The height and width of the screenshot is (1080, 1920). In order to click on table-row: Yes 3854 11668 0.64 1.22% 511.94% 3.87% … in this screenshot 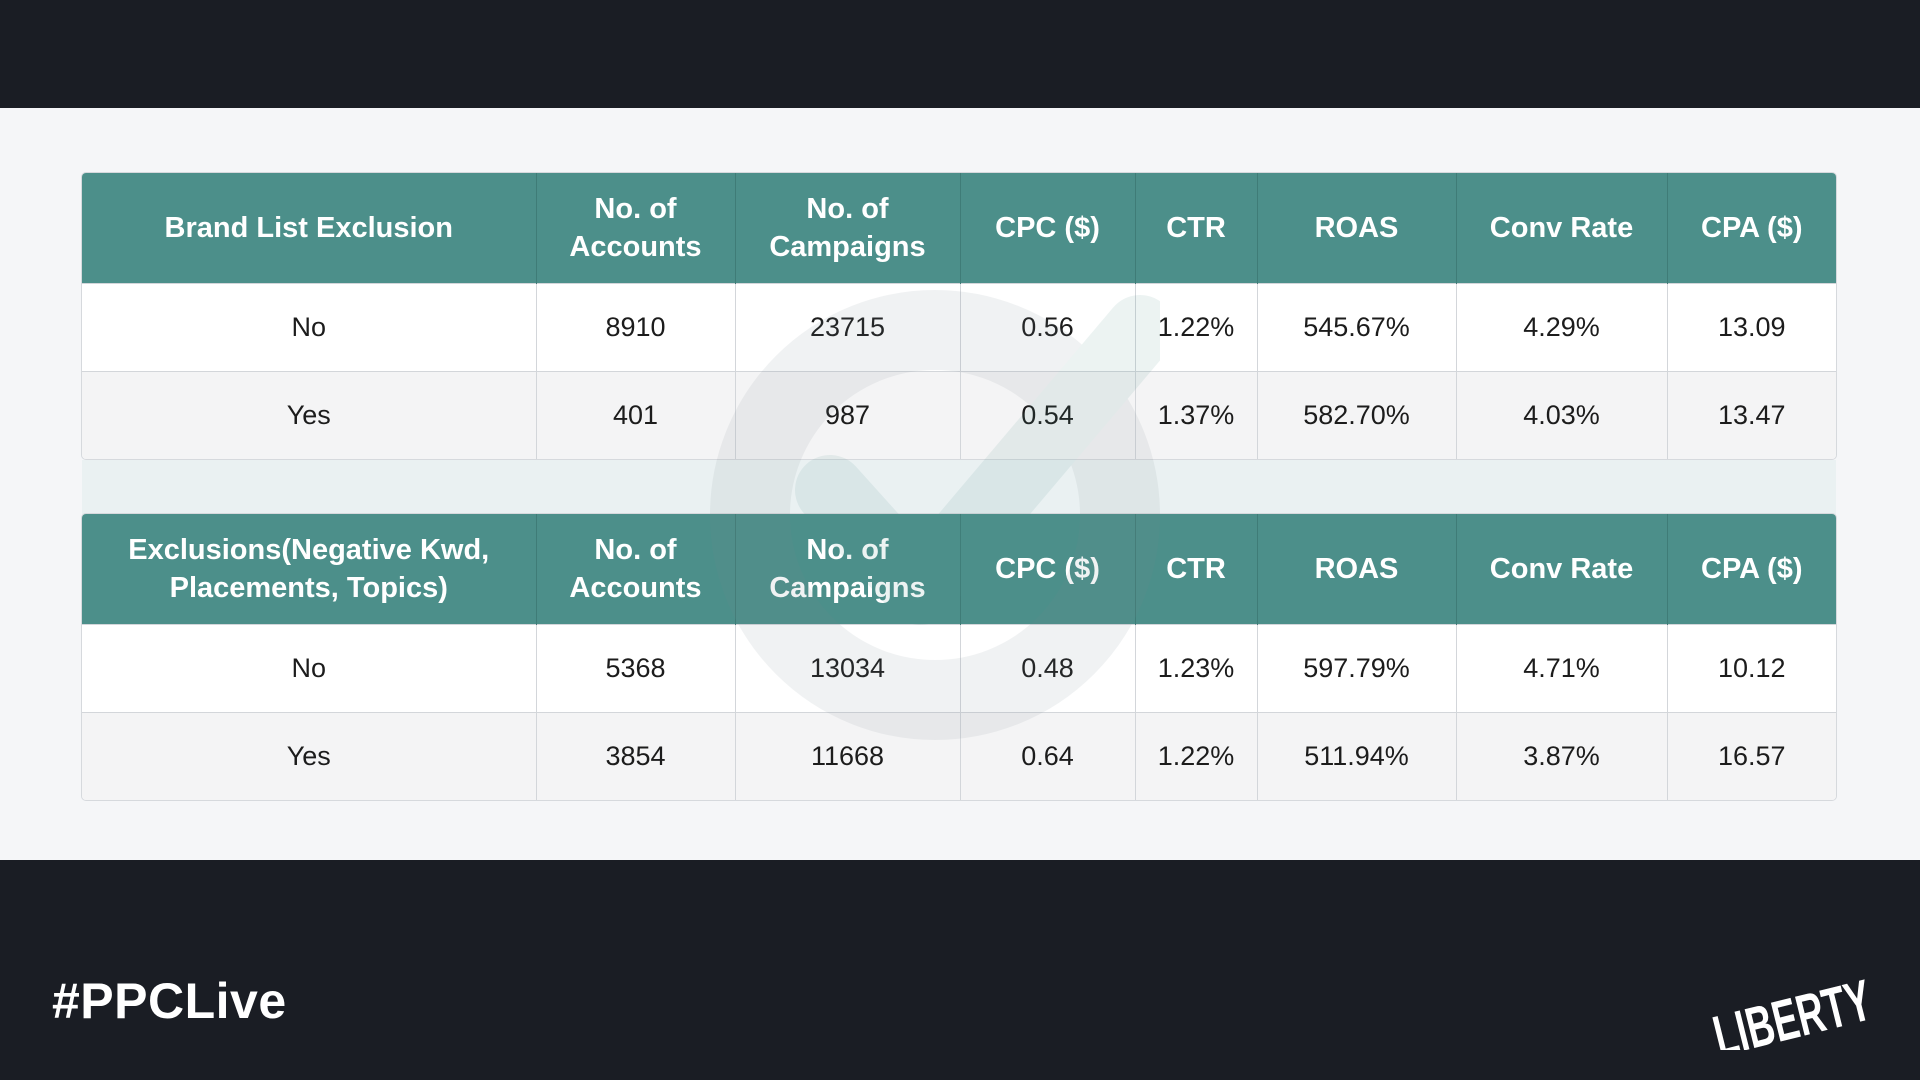, I will do `click(959, 756)`.